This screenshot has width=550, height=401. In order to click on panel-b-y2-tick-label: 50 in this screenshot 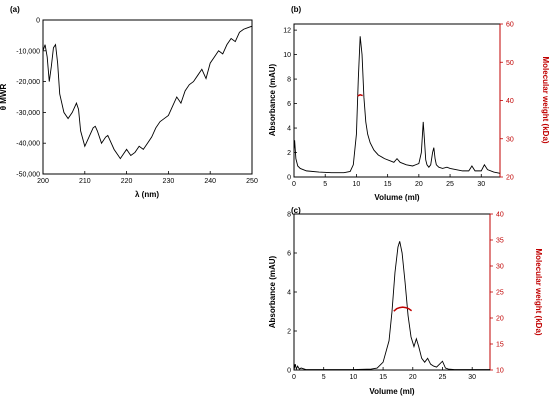, I will do `click(510, 63)`.